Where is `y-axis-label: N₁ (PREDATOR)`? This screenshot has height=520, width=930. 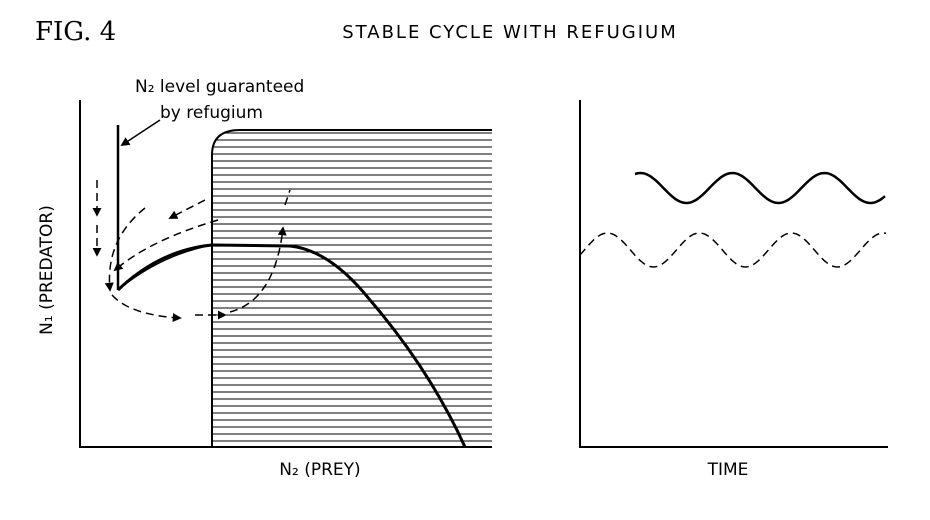 y-axis-label: N₁ (PREDATOR) is located at coordinates (47, 270).